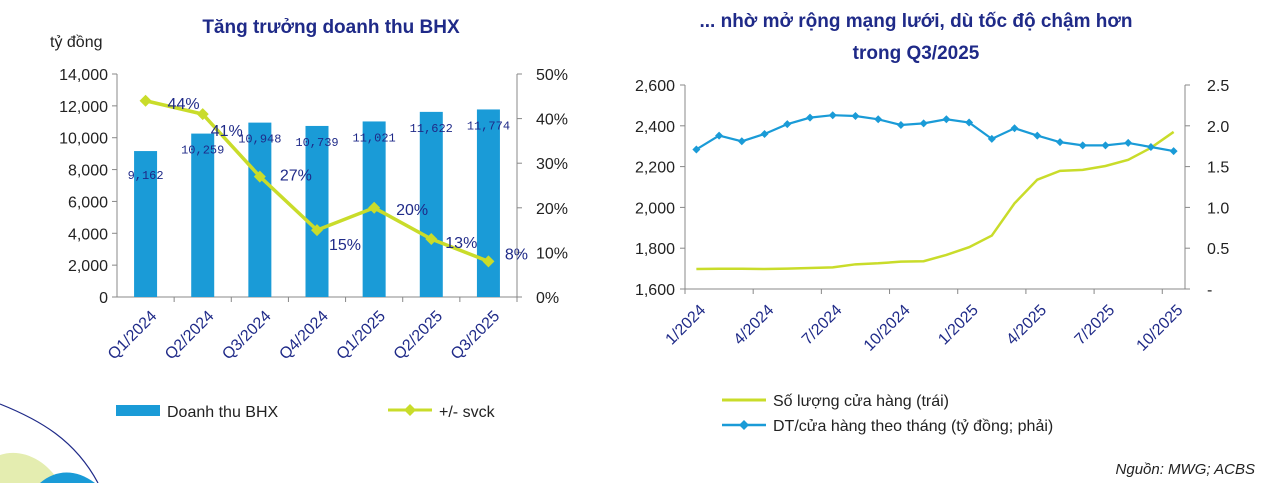  What do you see at coordinates (259, 140) in the screenshot?
I see `bar-data-label: 10,948` at bounding box center [259, 140].